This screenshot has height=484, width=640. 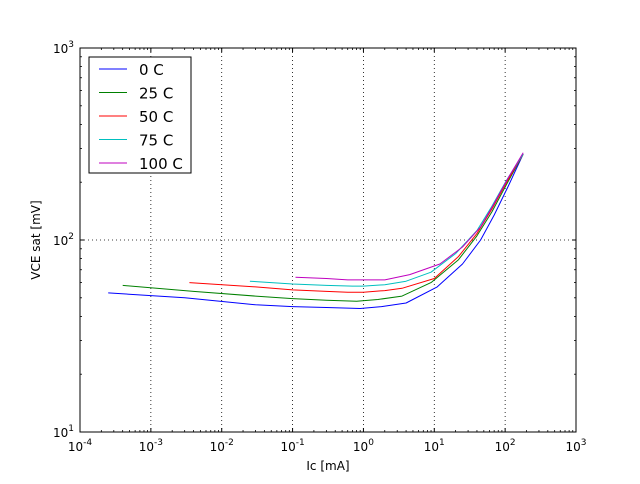 What do you see at coordinates (292, 446) in the screenshot?
I see `x-tick-label: 10⁻¹` at bounding box center [292, 446].